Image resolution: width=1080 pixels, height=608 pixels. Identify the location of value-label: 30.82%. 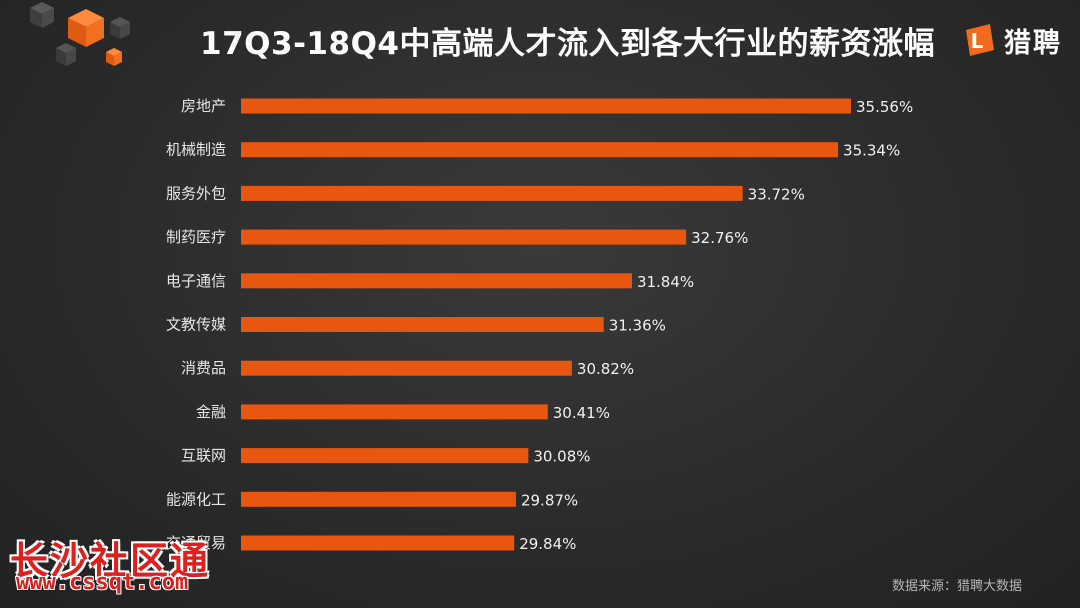
(605, 369).